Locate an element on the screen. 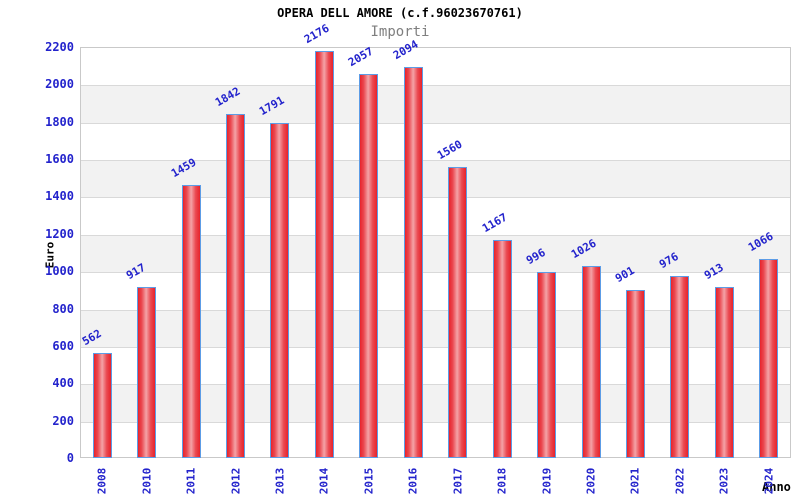 The height and width of the screenshot is (500, 800). y-tick-label: 600 is located at coordinates (63, 346).